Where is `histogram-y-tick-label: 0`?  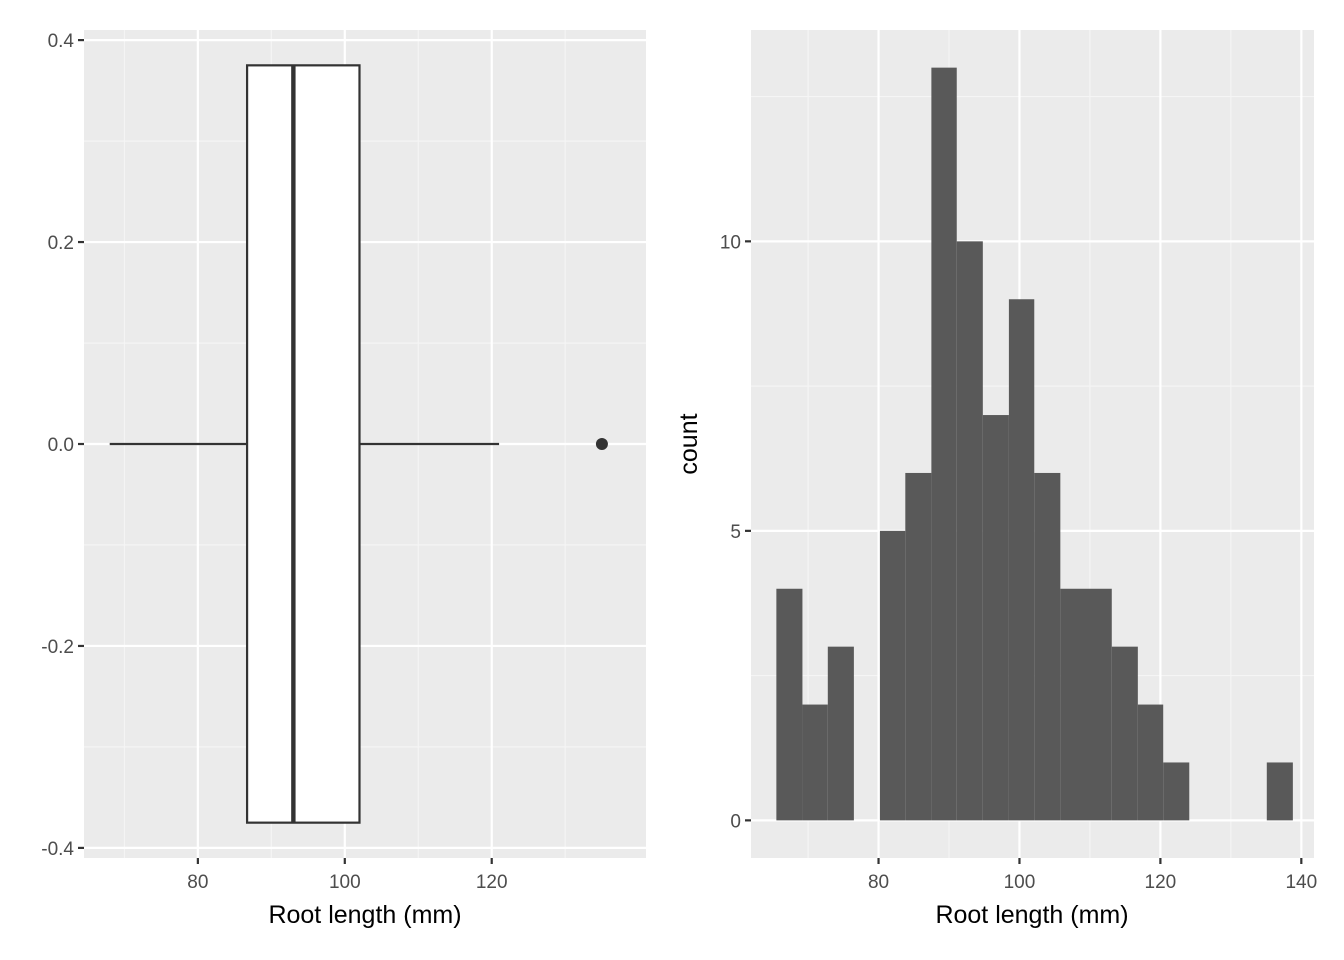 histogram-y-tick-label: 0 is located at coordinates (735, 821).